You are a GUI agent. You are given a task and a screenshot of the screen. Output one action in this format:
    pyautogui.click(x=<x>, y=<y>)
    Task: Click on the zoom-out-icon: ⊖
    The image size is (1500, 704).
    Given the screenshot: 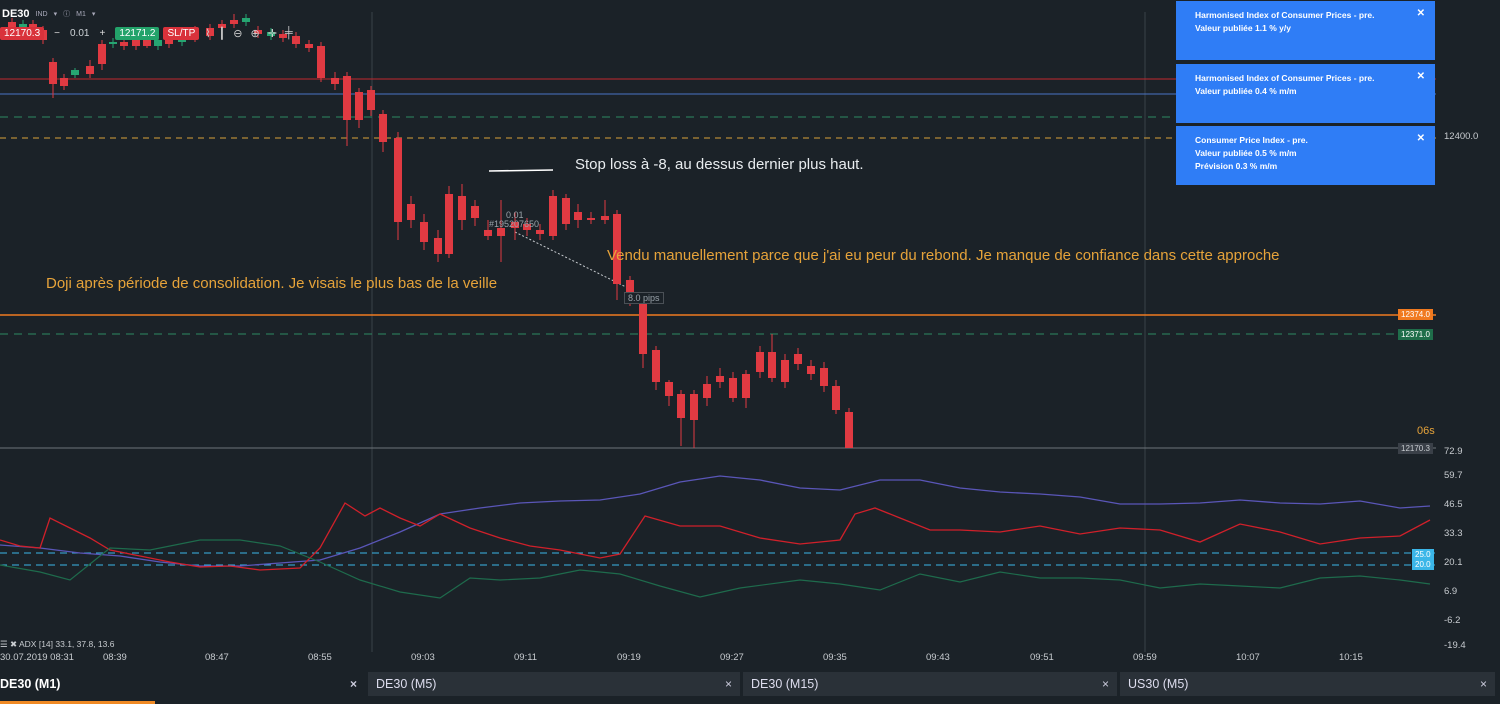 What is the action you would take?
    pyautogui.click(x=238, y=33)
    